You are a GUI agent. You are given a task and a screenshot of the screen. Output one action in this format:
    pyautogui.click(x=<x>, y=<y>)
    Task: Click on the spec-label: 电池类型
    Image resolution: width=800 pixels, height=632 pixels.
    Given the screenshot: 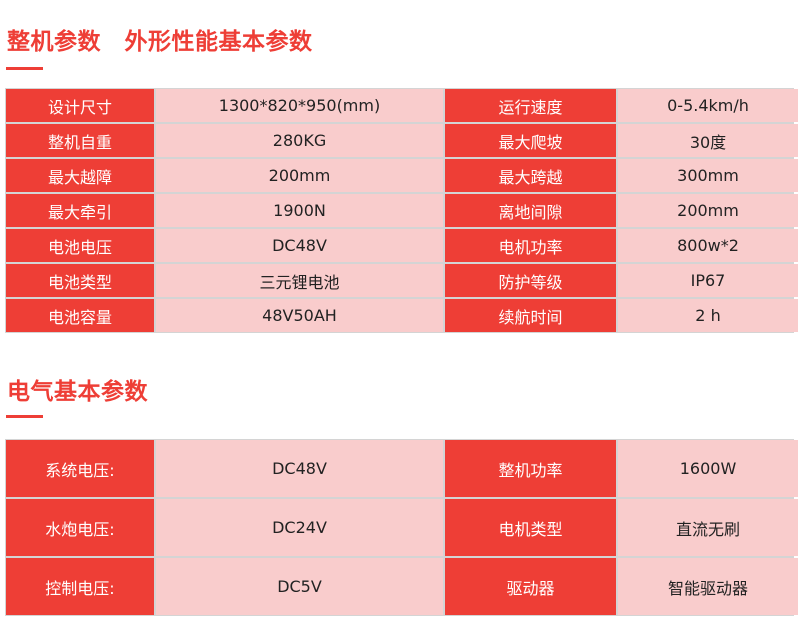 What is the action you would take?
    pyautogui.click(x=80, y=280)
    